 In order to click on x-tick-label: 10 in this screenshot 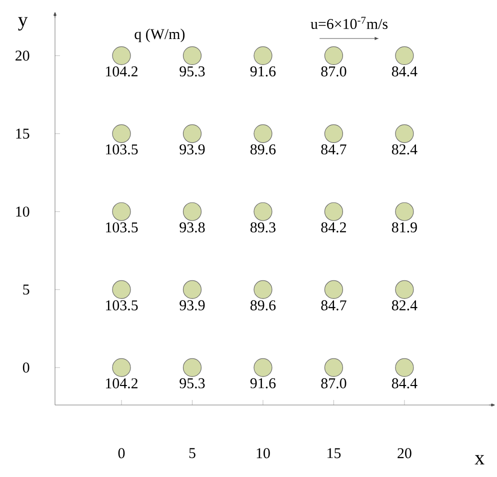, I will do `click(263, 453)`.